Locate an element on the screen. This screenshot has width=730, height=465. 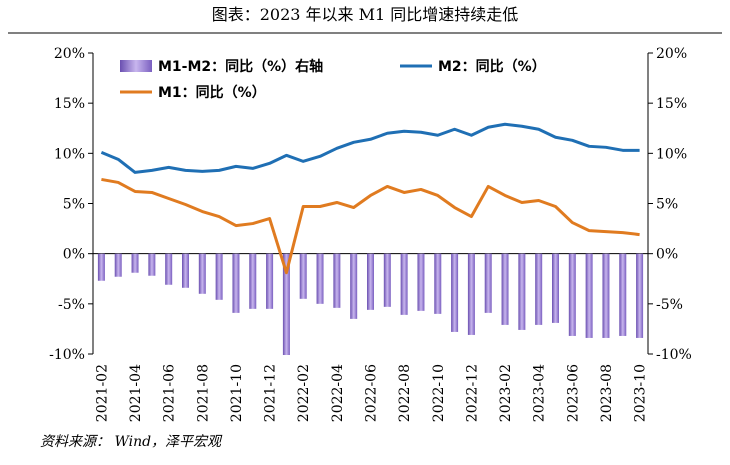
line-series is located at coordinates (370, 148).